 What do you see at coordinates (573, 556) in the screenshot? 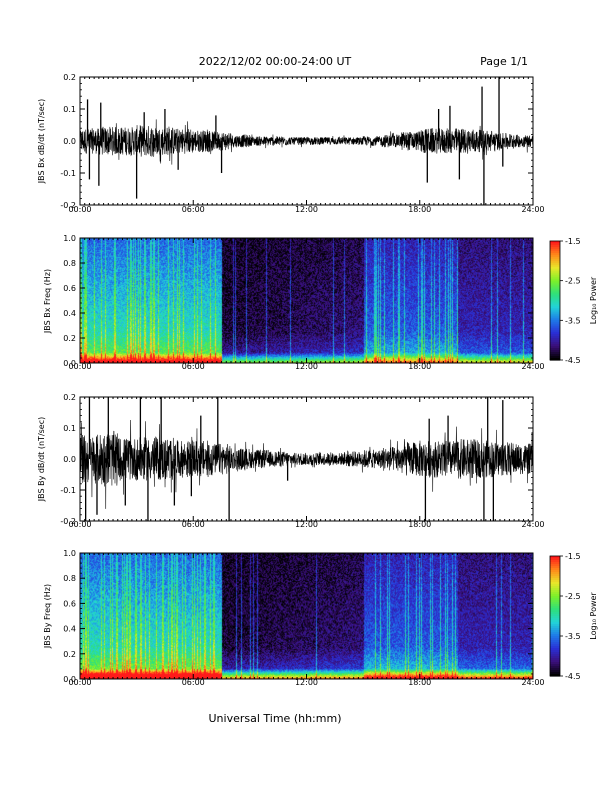
I see `colorbar-tick-label: -1.5` at bounding box center [573, 556].